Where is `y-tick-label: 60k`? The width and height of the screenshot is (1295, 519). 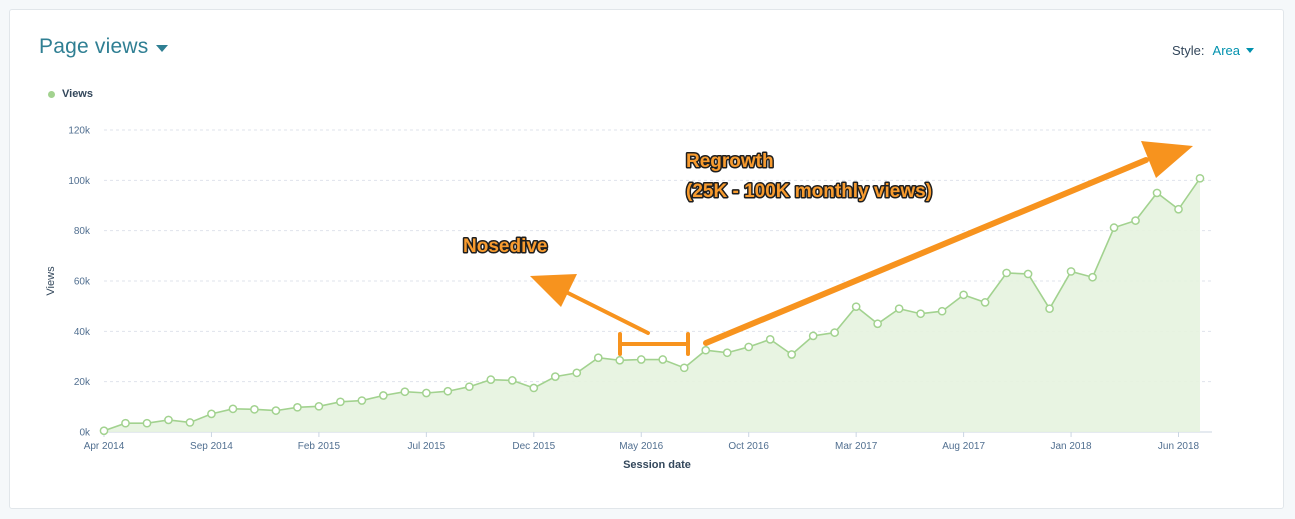
y-tick-label: 60k is located at coordinates (82, 282).